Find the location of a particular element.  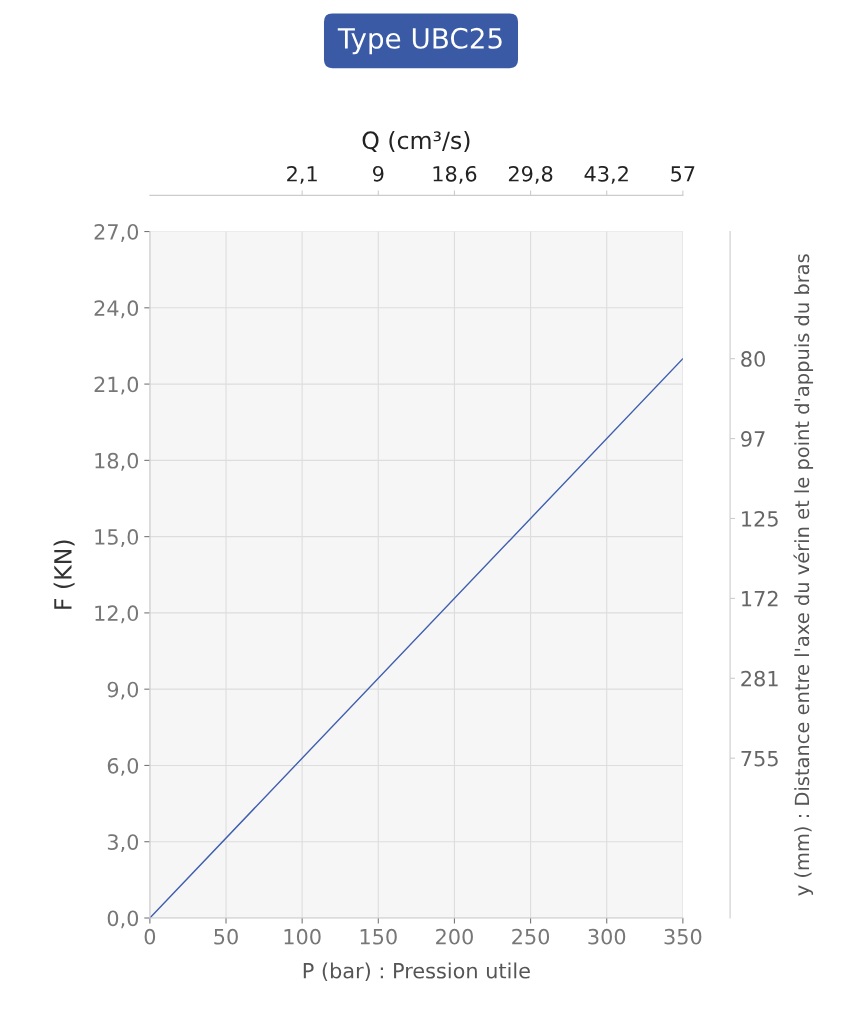

x-tick-label: 350 is located at coordinates (683, 936).